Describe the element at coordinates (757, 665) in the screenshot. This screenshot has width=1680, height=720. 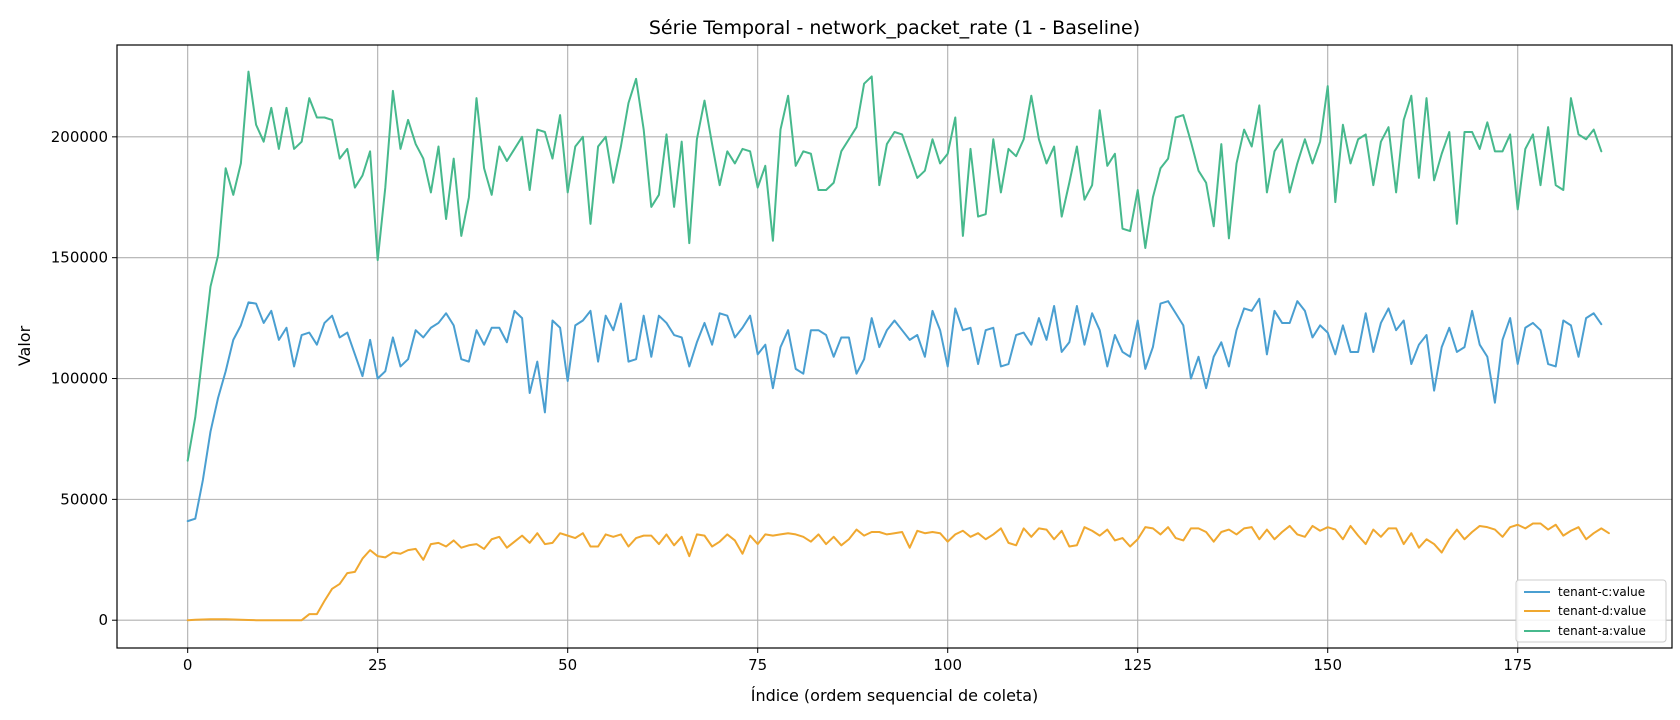
I see `x-tick-label: 75` at that location.